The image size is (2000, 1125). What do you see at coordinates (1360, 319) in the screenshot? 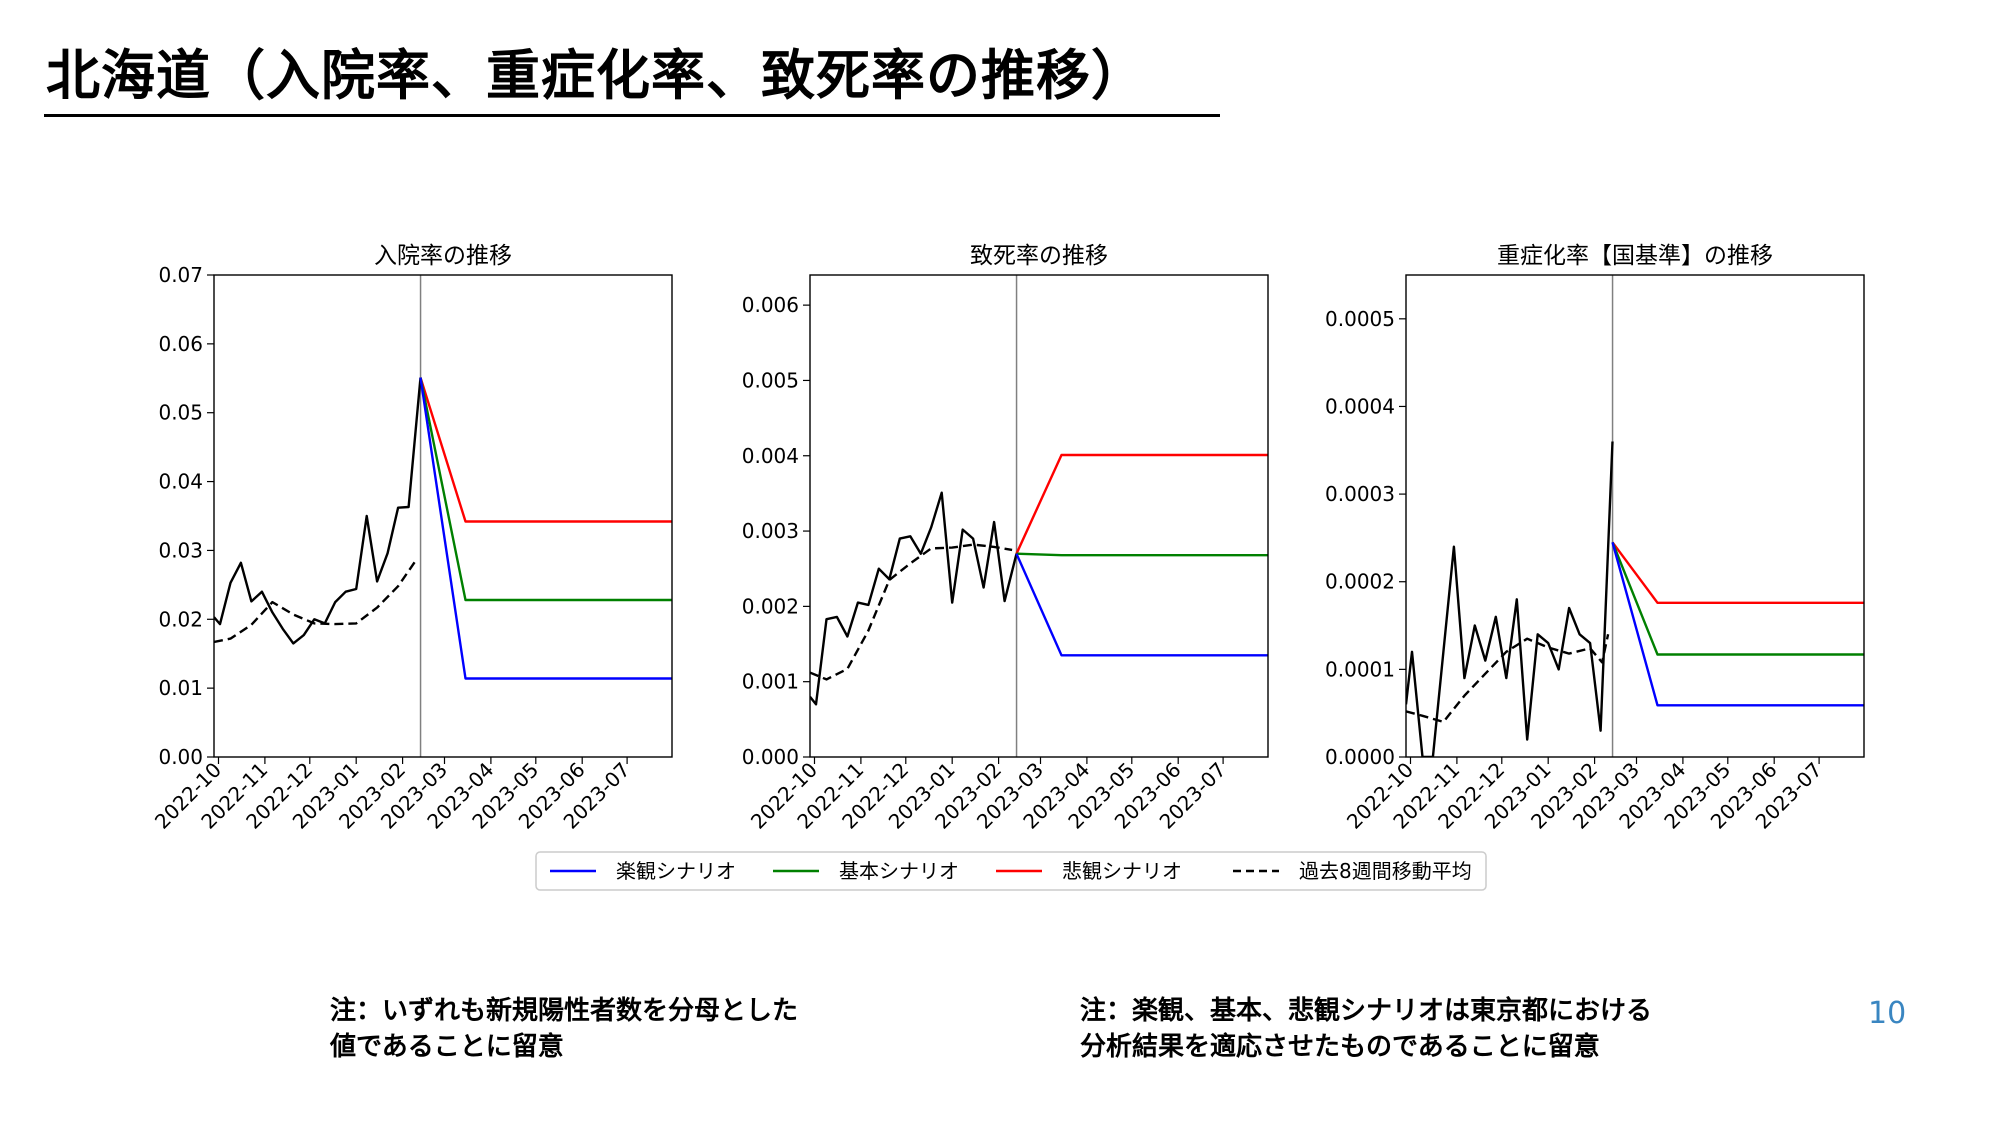
I see `y-tick-label: 0.0005` at bounding box center [1360, 319].